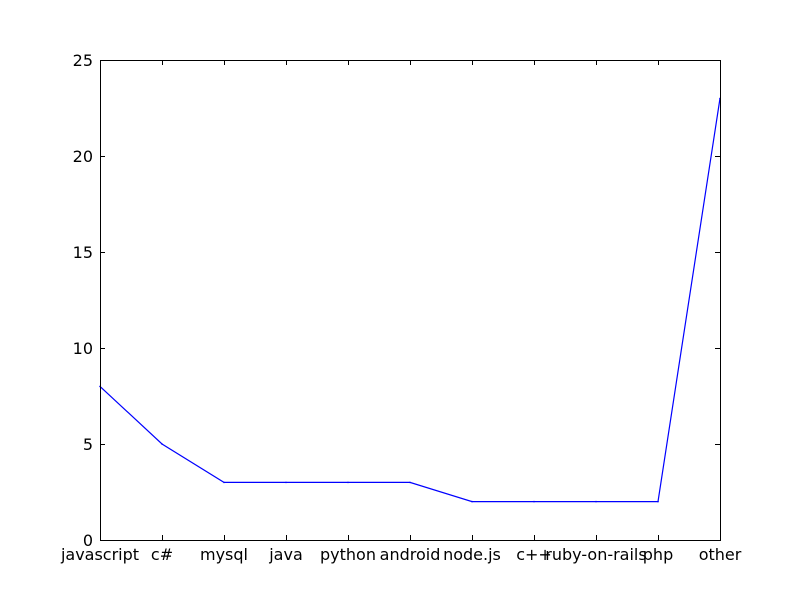  What do you see at coordinates (348, 554) in the screenshot?
I see `x-tick-label: python` at bounding box center [348, 554].